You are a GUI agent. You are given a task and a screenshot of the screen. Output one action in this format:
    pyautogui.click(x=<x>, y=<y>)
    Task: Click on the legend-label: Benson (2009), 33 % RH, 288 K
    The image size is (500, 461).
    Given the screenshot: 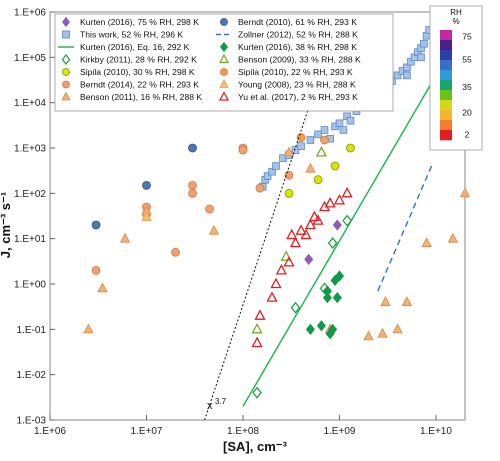 What is the action you would take?
    pyautogui.click(x=299, y=60)
    